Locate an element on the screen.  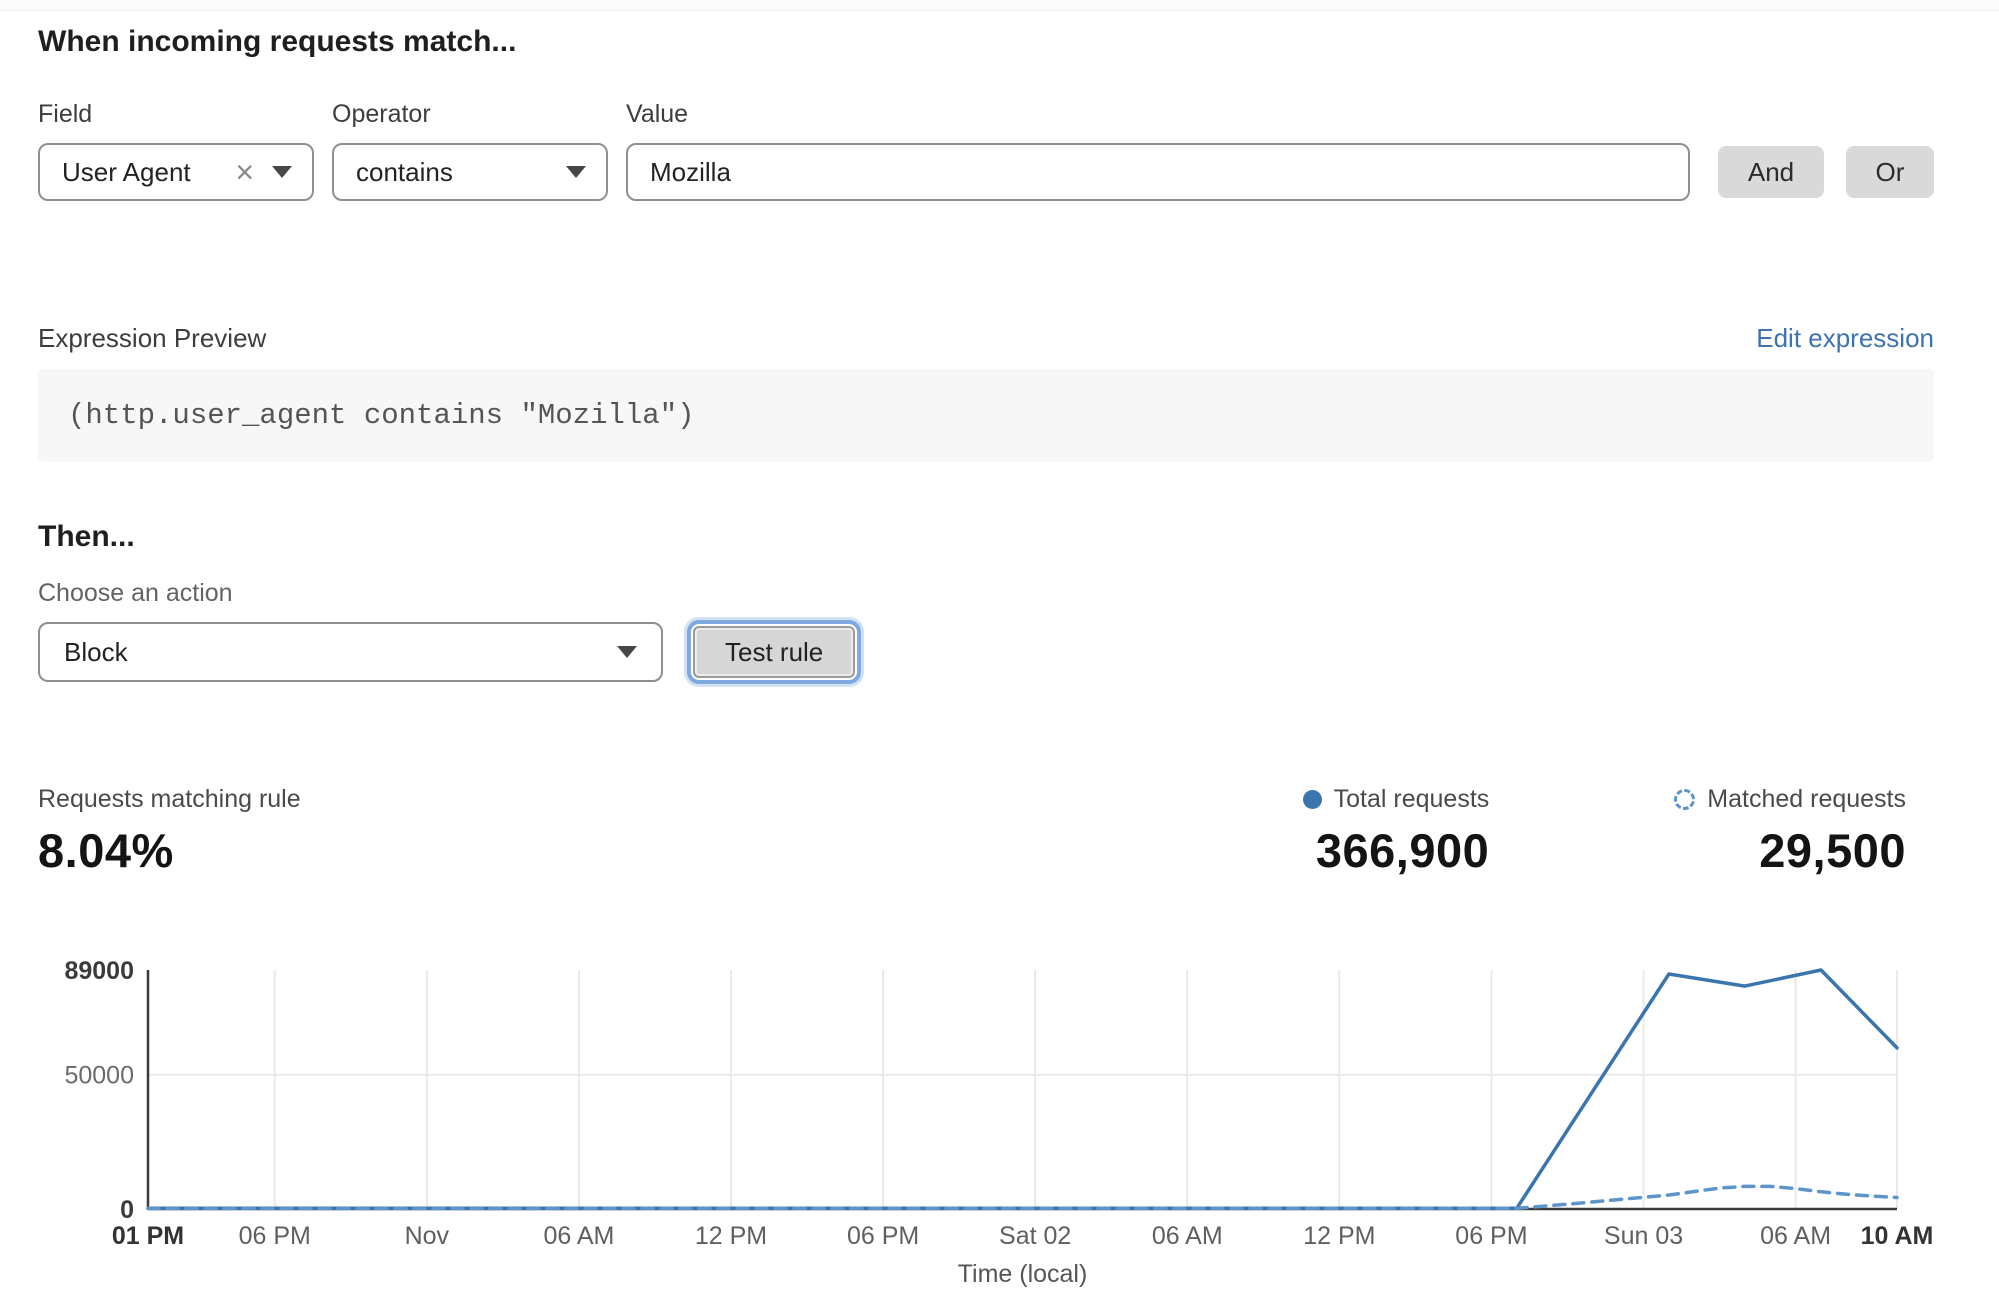
stat-requests-matching: Requests matching rule 8.04% is located at coordinates (169, 831).